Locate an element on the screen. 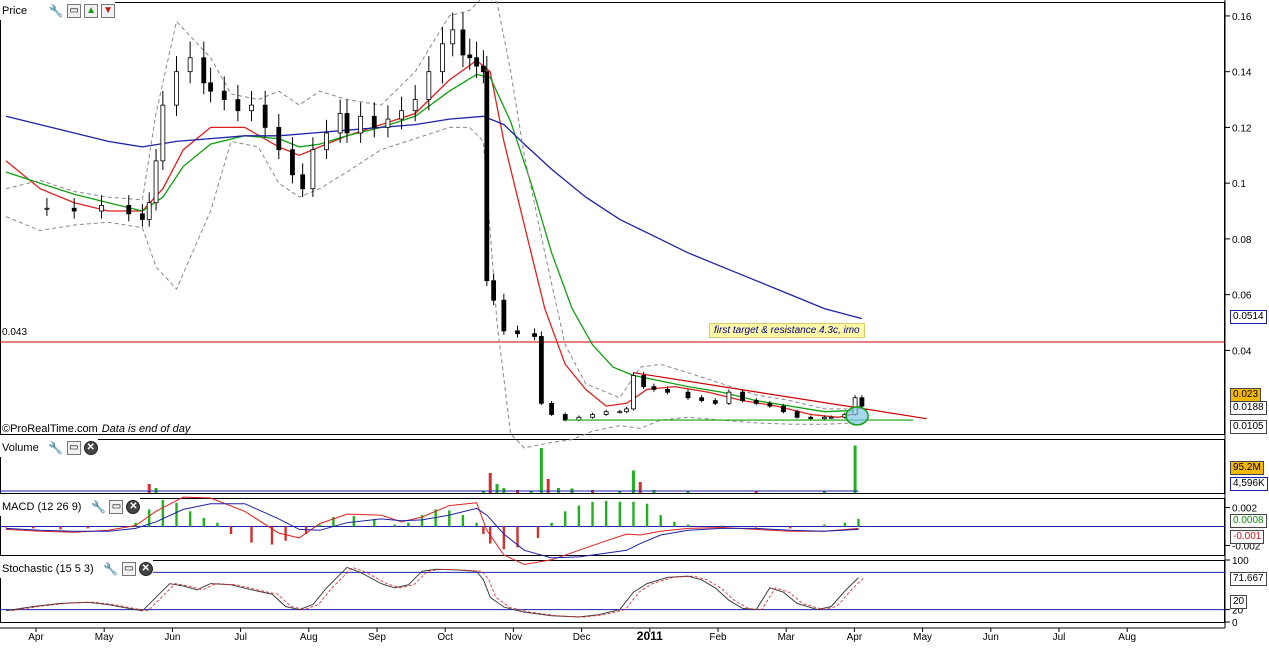 This screenshot has width=1269, height=649. price-y-tick-label: 0.12 is located at coordinates (1242, 128).